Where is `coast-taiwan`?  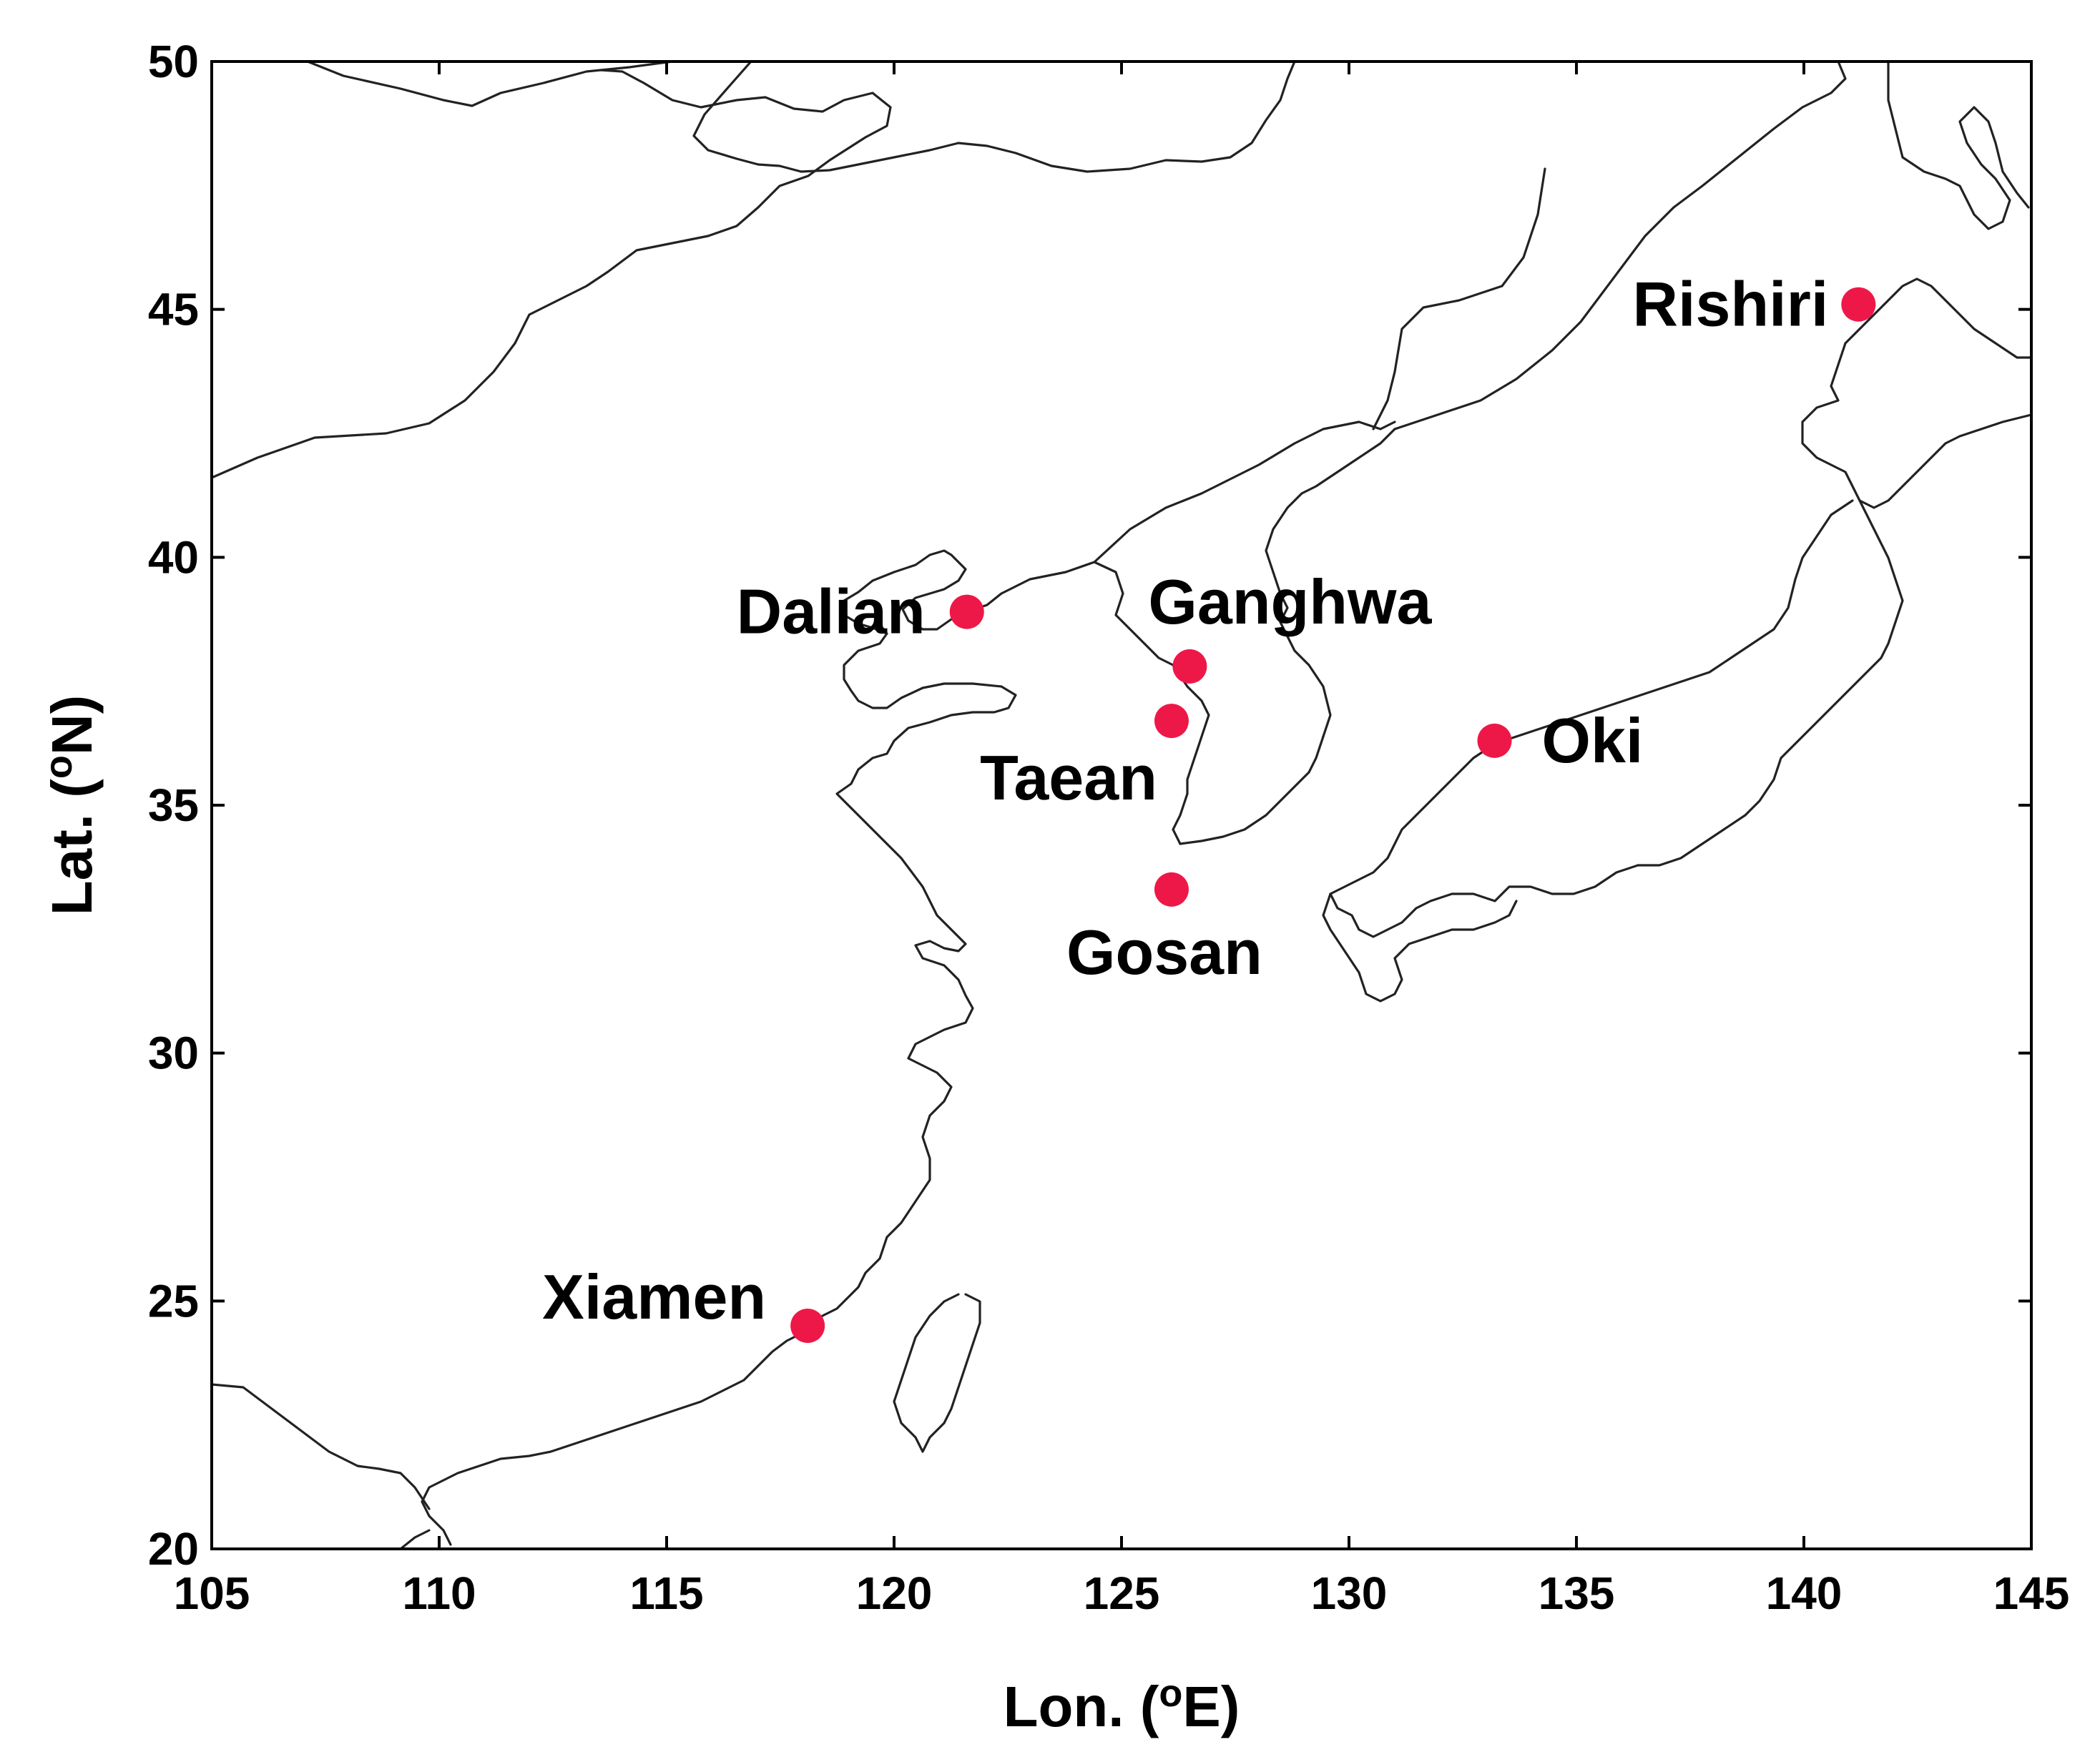
coast-taiwan is located at coordinates (937, 1373).